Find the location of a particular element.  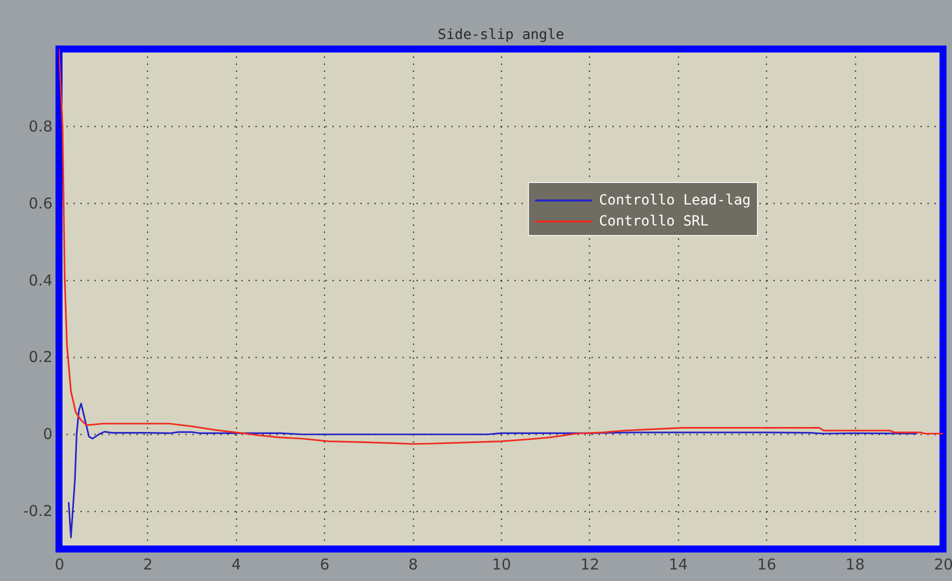

y-tick-label: 0 is located at coordinates (47, 434).